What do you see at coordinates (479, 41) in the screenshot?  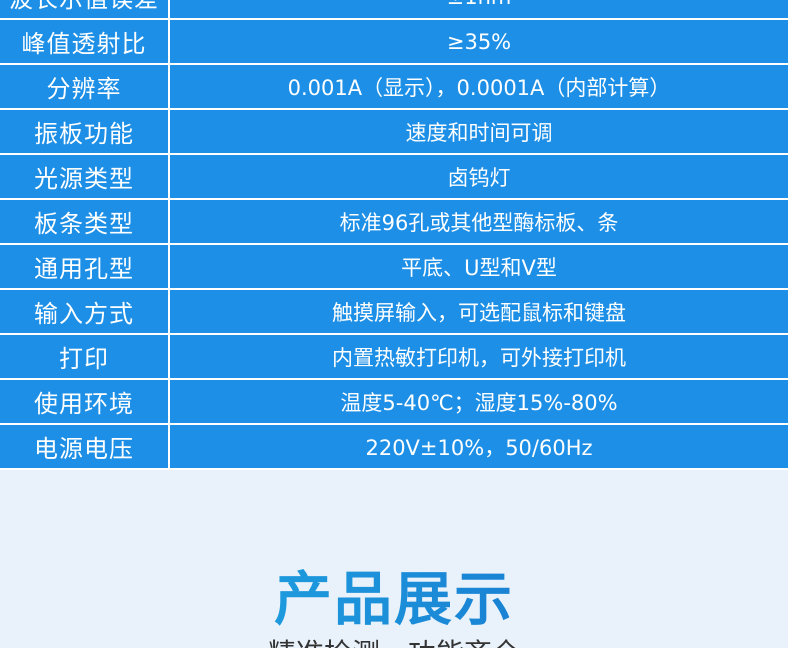 I see `row-value: ≥35%` at bounding box center [479, 41].